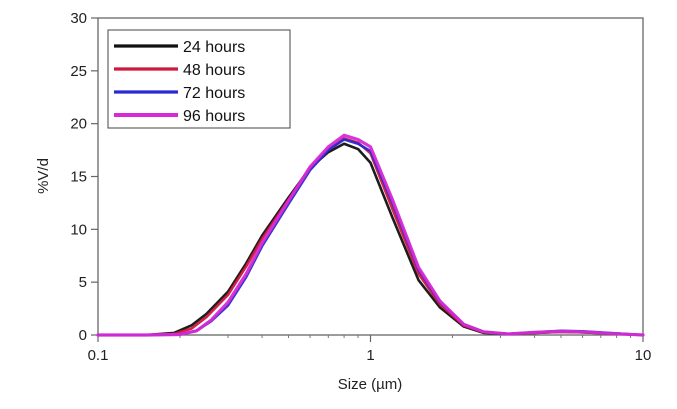 Image resolution: width=677 pixels, height=409 pixels. I want to click on x-tick-label: 10, so click(643, 355).